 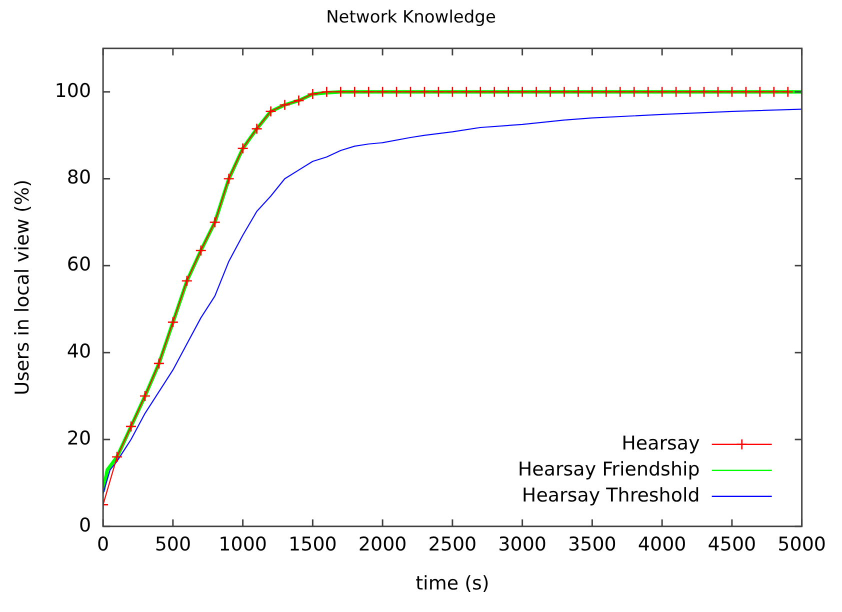 What do you see at coordinates (242, 545) in the screenshot?
I see `x-tick-label: 1000` at bounding box center [242, 545].